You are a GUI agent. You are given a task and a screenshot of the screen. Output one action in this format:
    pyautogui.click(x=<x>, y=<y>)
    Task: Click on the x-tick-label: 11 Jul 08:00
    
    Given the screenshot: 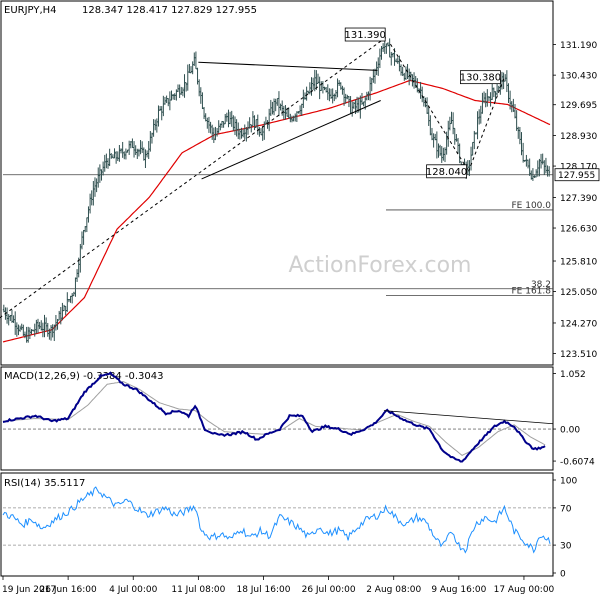 What is the action you would take?
    pyautogui.click(x=198, y=590)
    